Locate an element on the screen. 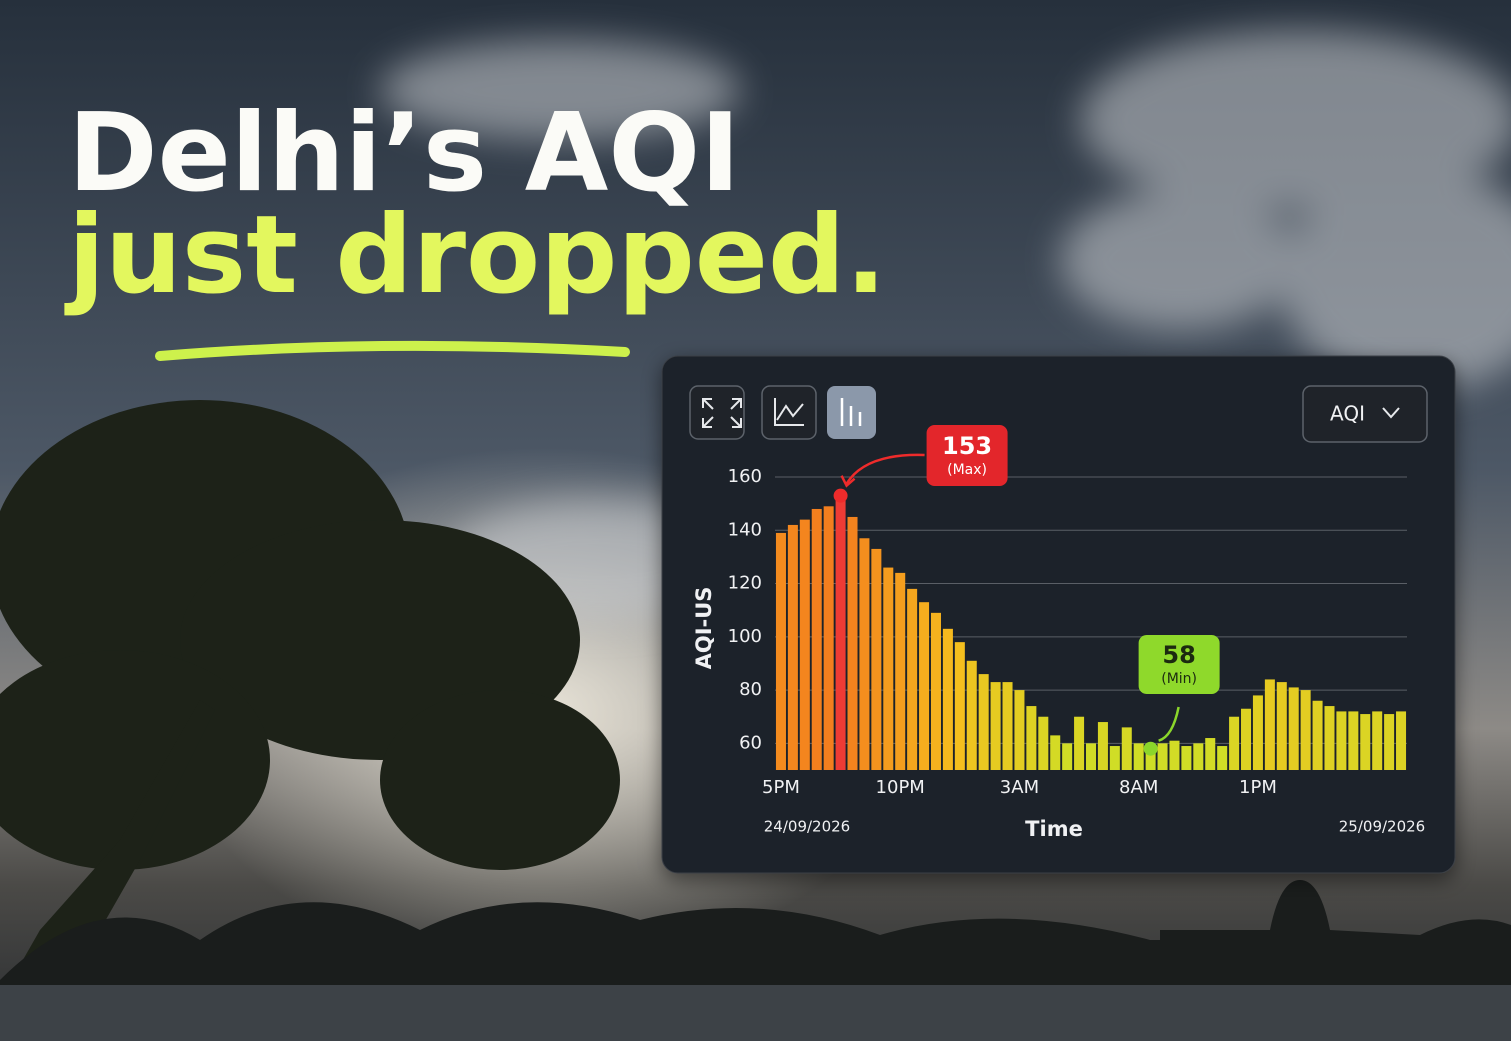 This screenshot has width=1511, height=1045. min-label: (Min) is located at coordinates (1179, 679).